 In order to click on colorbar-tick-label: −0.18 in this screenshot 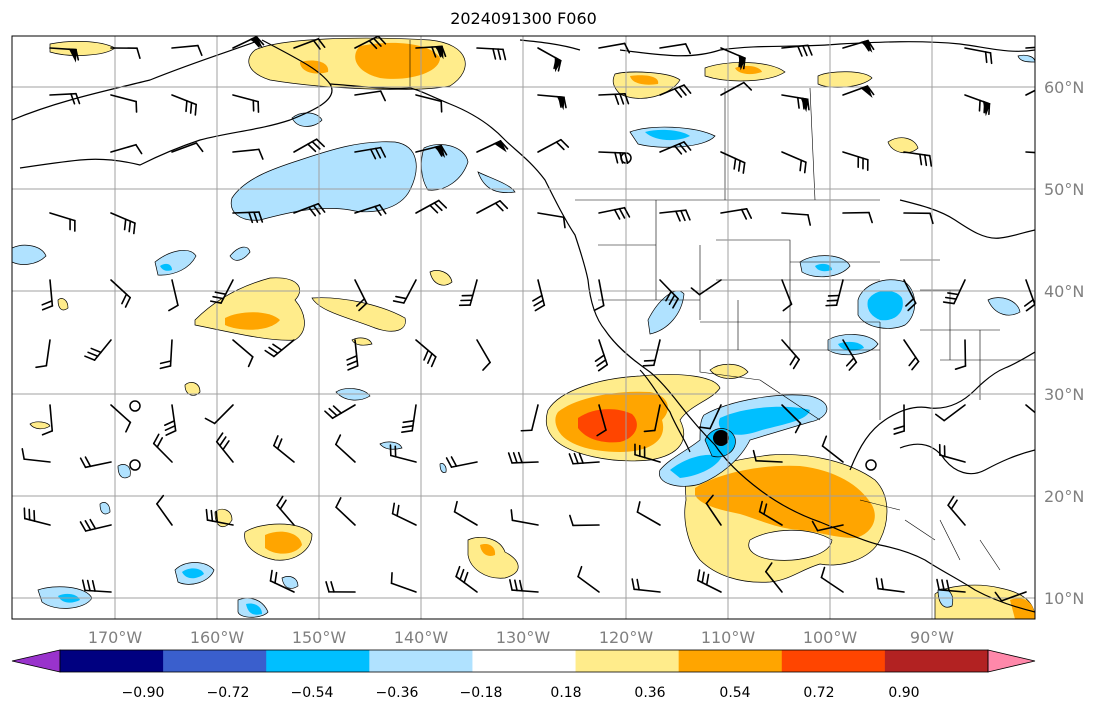, I will do `click(481, 693)`.